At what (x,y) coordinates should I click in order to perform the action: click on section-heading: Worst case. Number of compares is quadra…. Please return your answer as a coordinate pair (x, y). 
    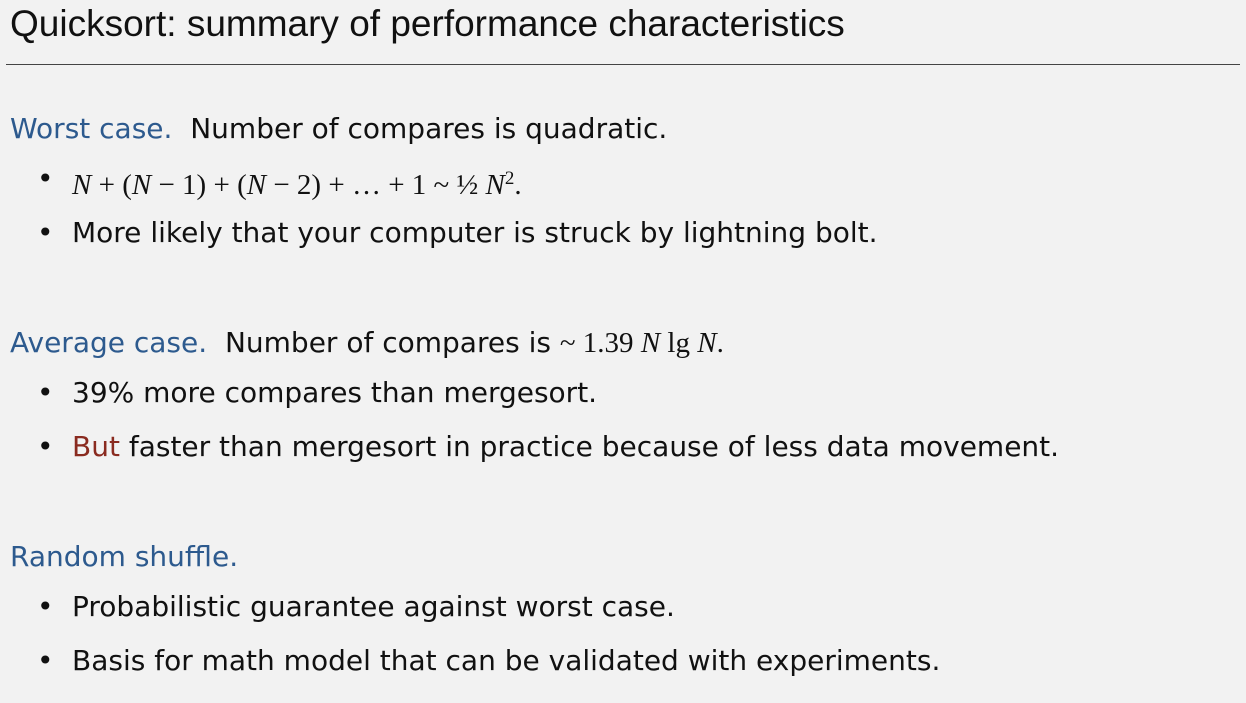
    Looking at the image, I should click on (625, 129).